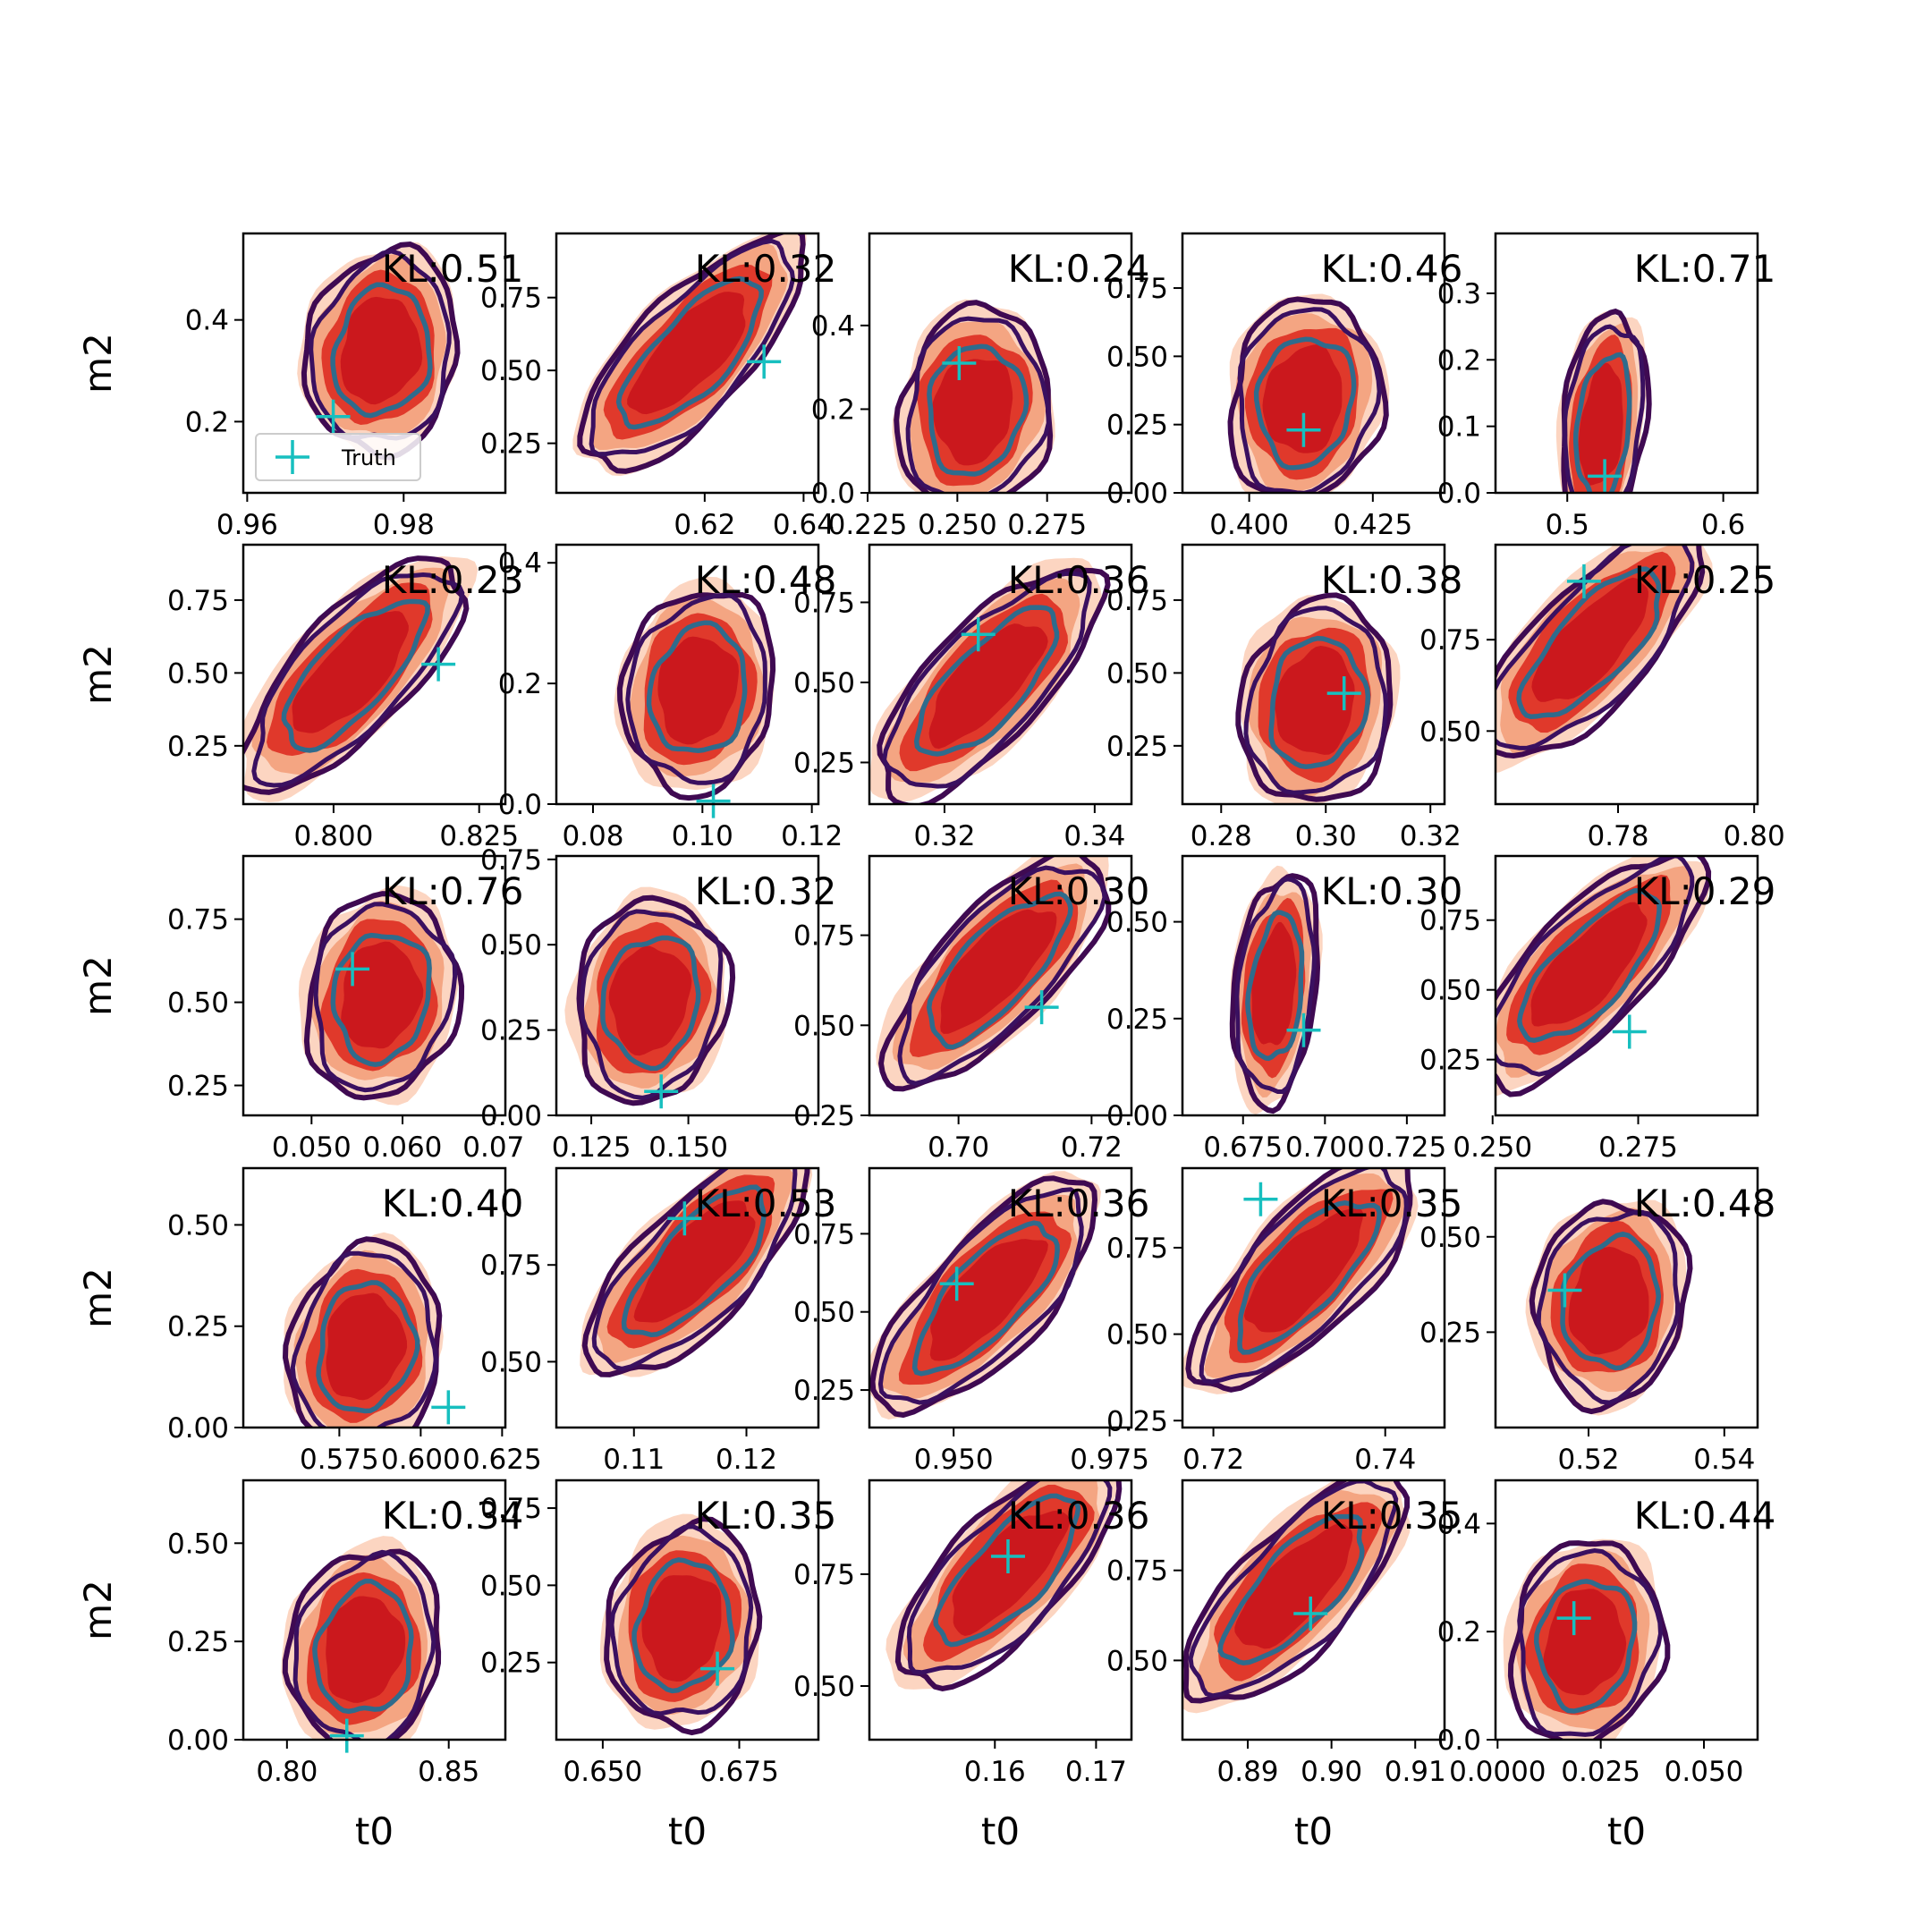  I want to click on subplot-8: 0.28 0.30 0.32 0.25 0.50 0.75 KL:0.38, so click(1284, 697).